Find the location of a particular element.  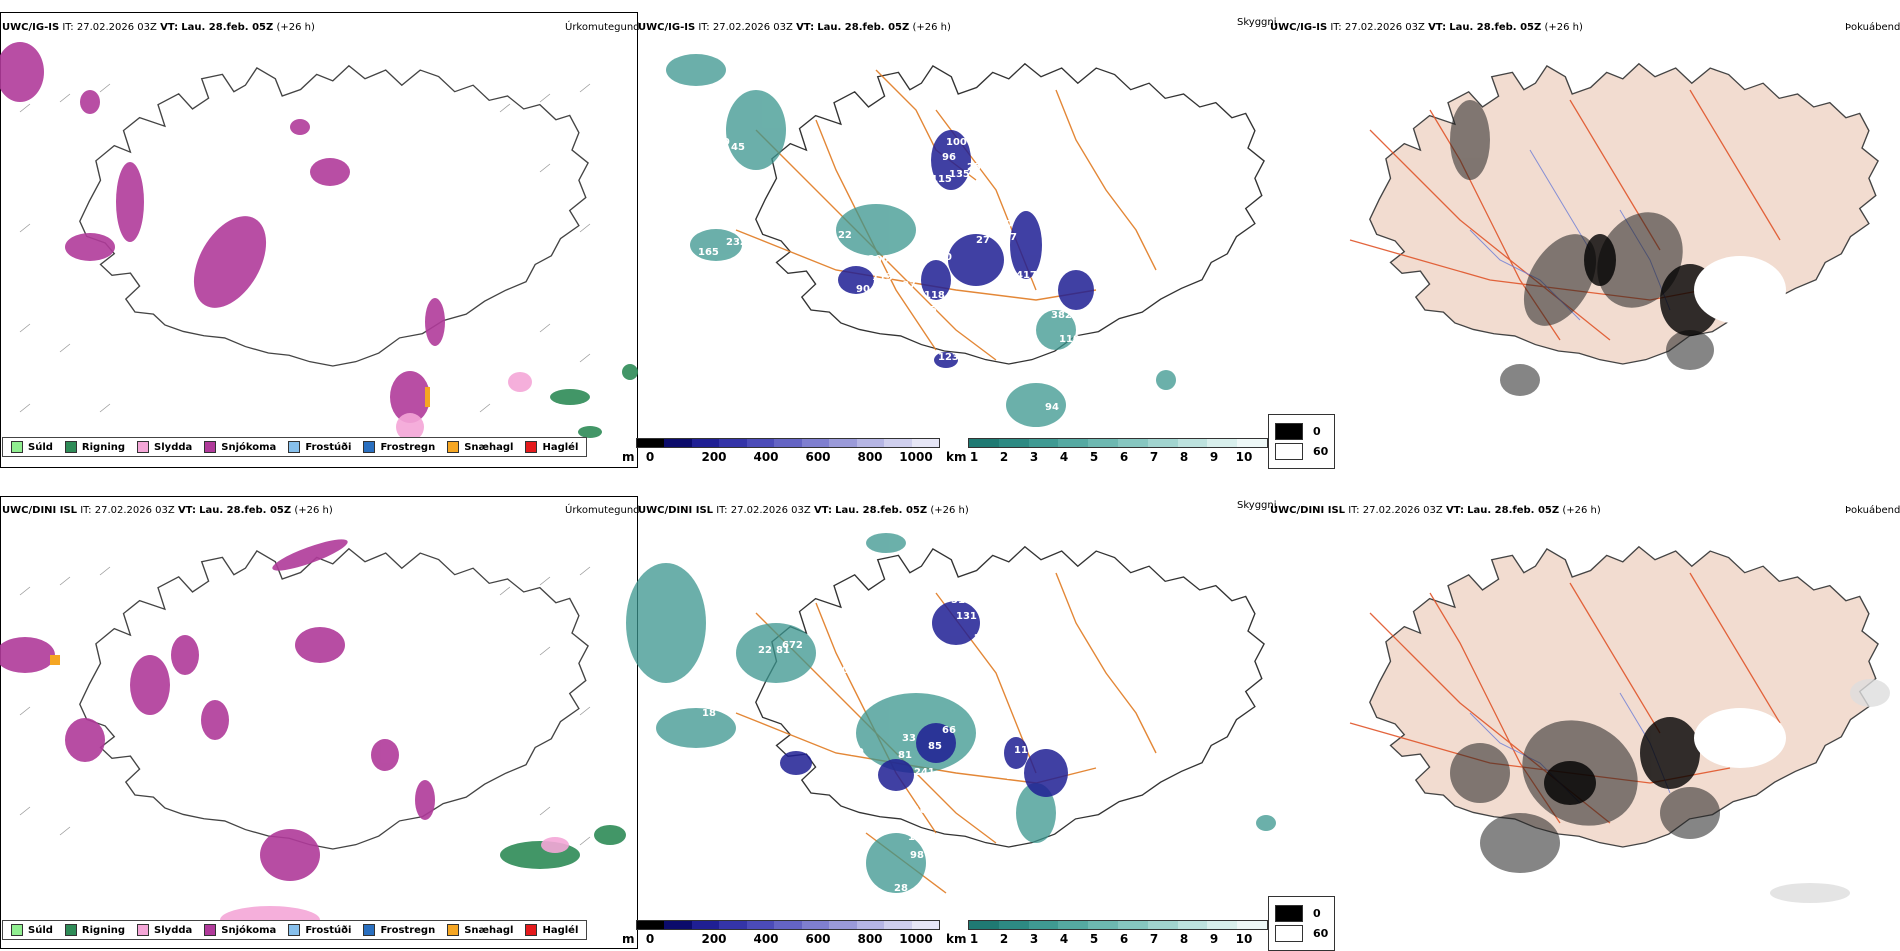

svg-text: 178 is located at coordinates (918, 837).